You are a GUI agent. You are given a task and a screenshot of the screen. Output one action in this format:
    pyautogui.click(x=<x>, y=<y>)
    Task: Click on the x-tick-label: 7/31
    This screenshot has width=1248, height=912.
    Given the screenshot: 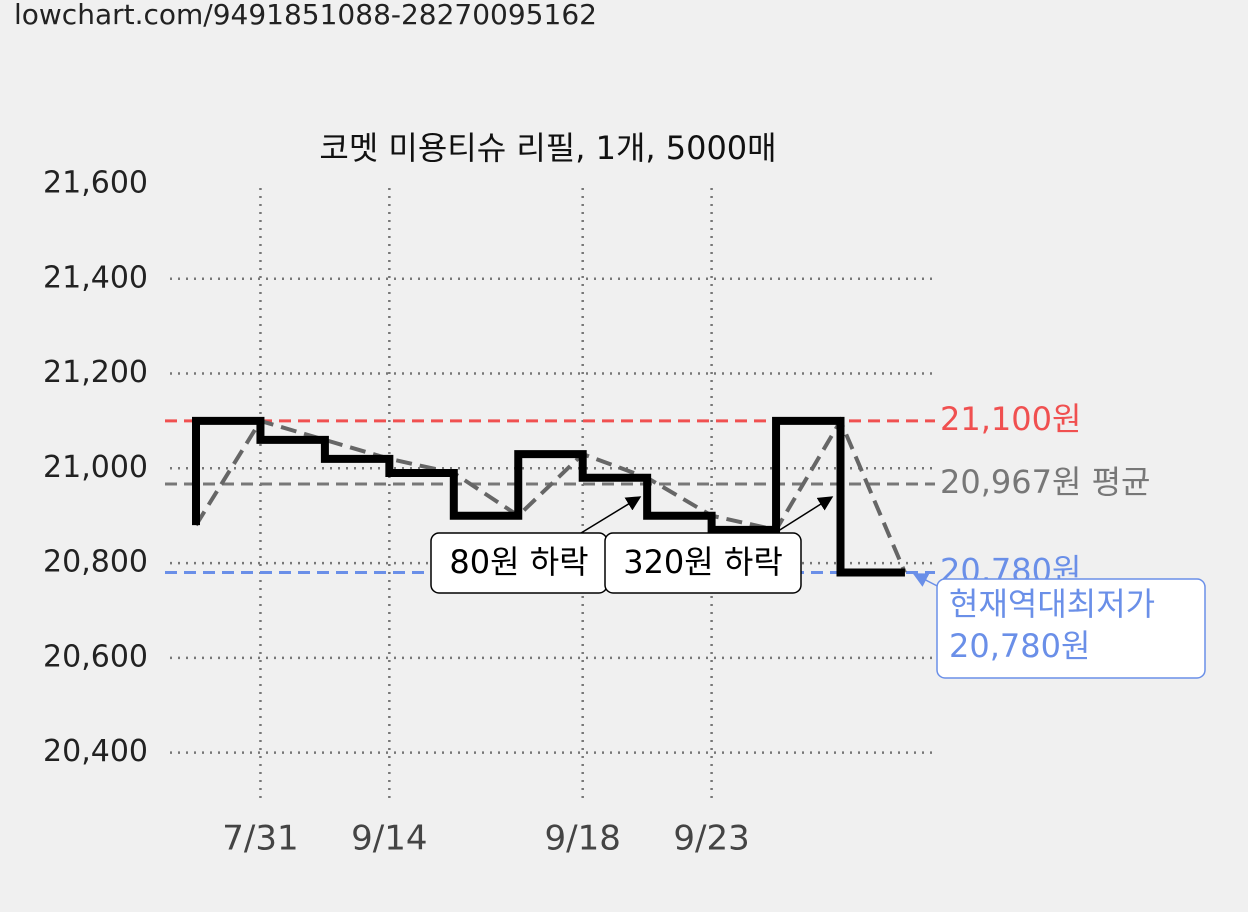 What is the action you would take?
    pyautogui.click(x=260, y=839)
    